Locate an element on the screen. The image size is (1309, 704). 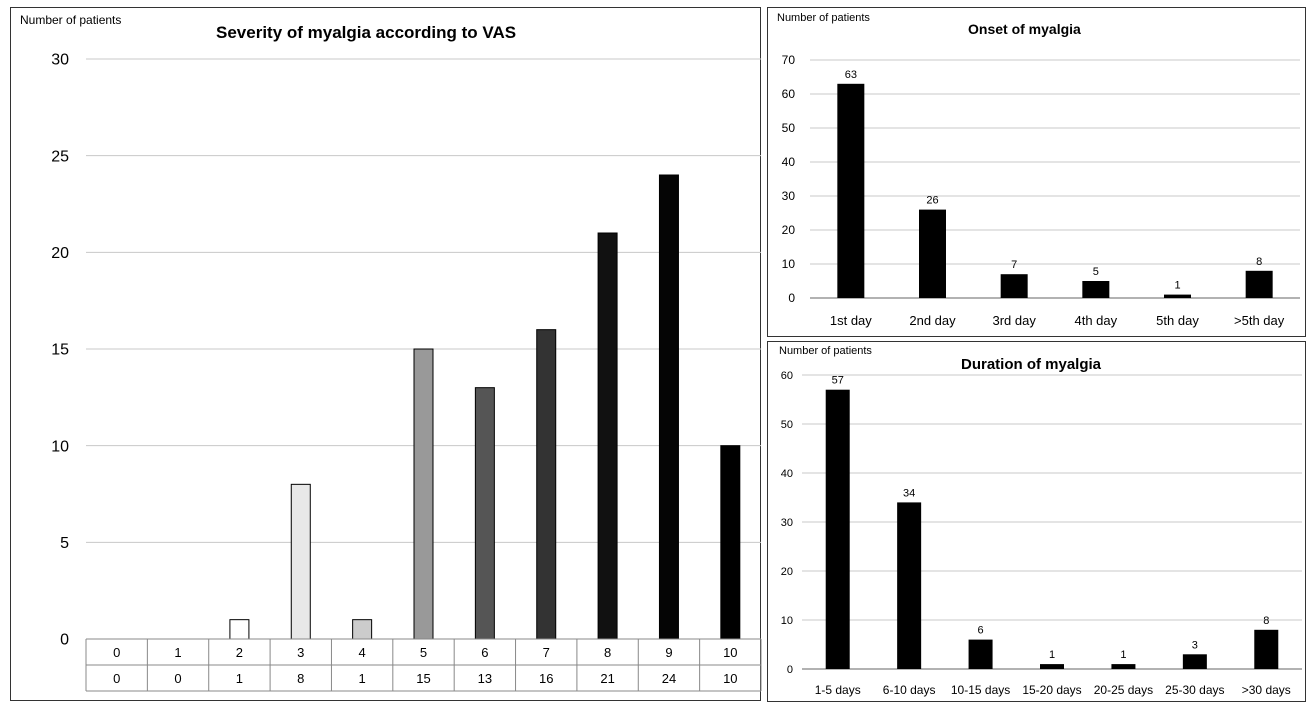
onset-x-tick-label: >5th day is located at coordinates (1259, 320).